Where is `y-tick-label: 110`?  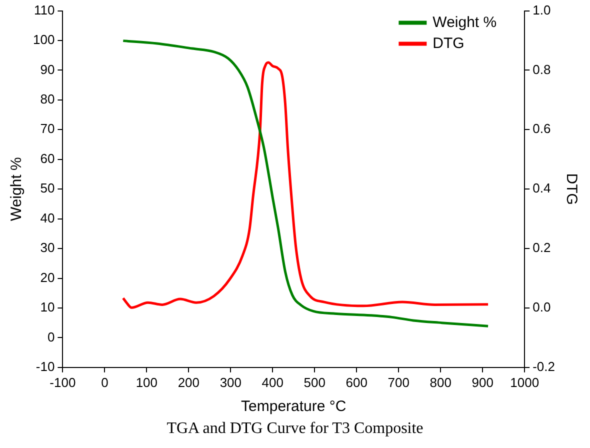 y-tick-label: 110 is located at coordinates (44, 10).